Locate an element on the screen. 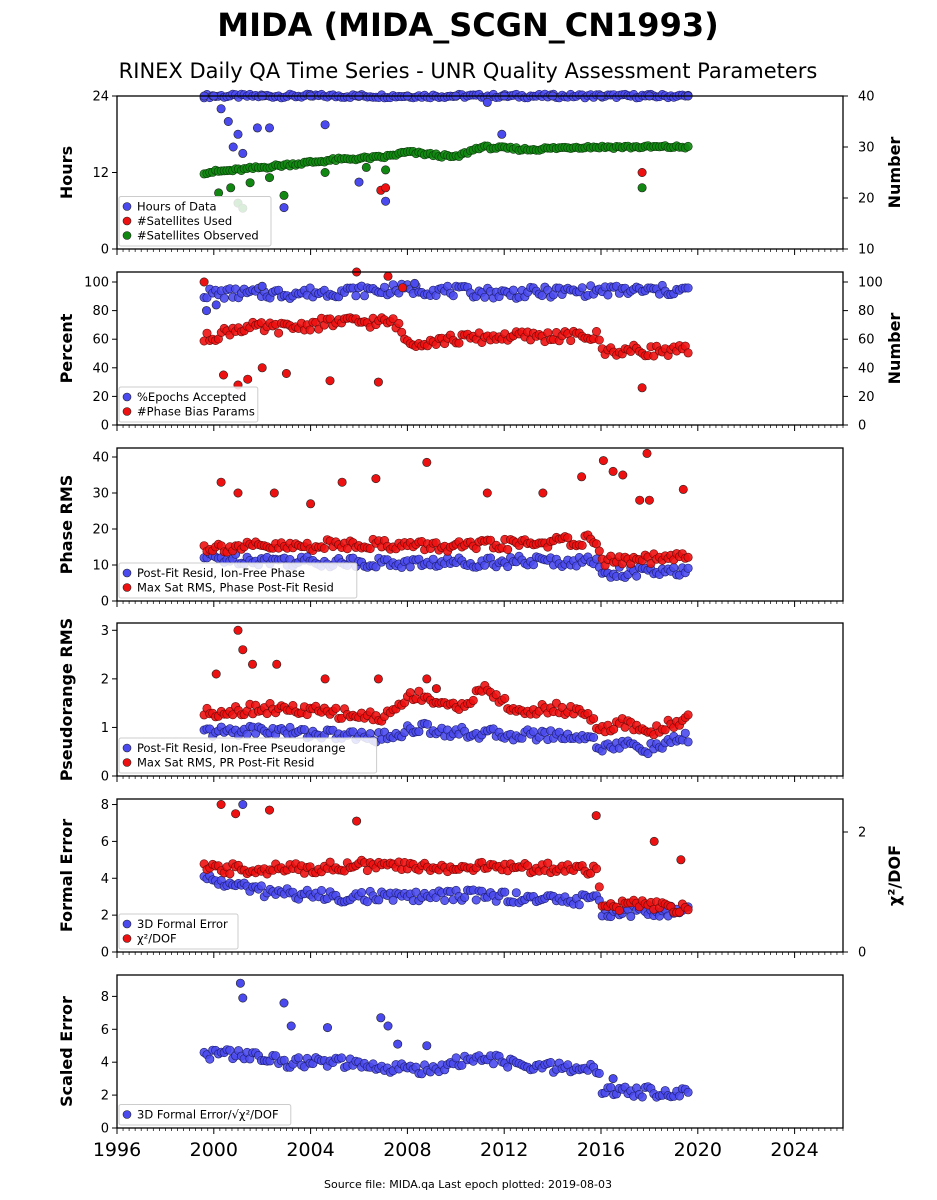  legend-label: #Satellites Used is located at coordinates (184, 221).